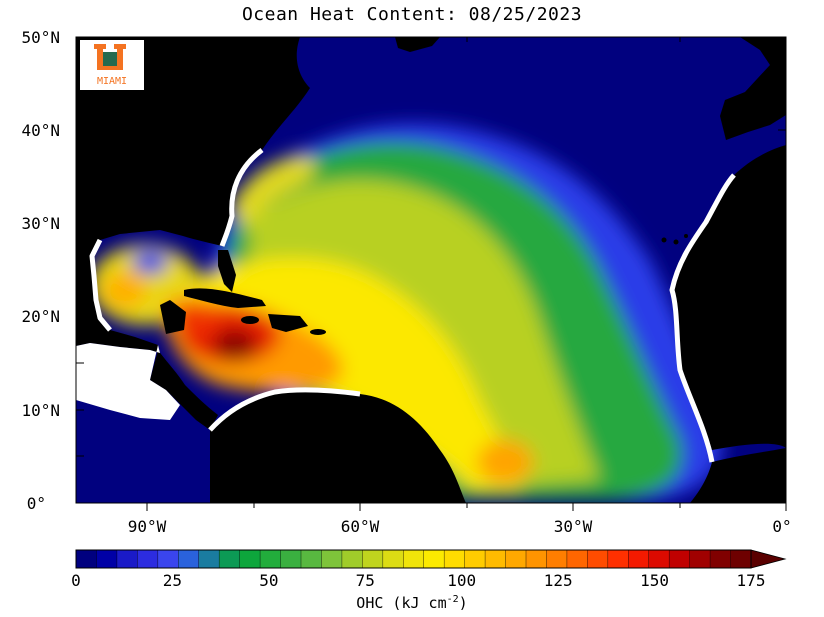  I want to click on lat-label: 10°N, so click(40, 410).